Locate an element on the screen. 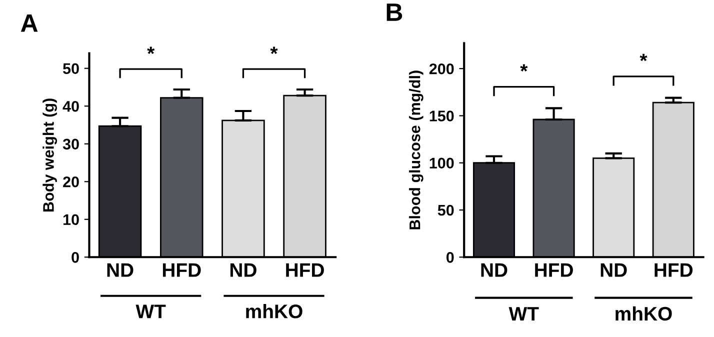 This screenshot has width=714, height=337. y-tick-label: 20 is located at coordinates (71, 182).